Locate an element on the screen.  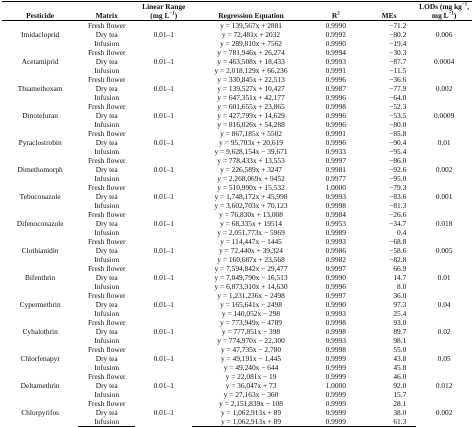
regression-equation-cell: y = 72,481x + 2032 is located at coordinates (251, 34).